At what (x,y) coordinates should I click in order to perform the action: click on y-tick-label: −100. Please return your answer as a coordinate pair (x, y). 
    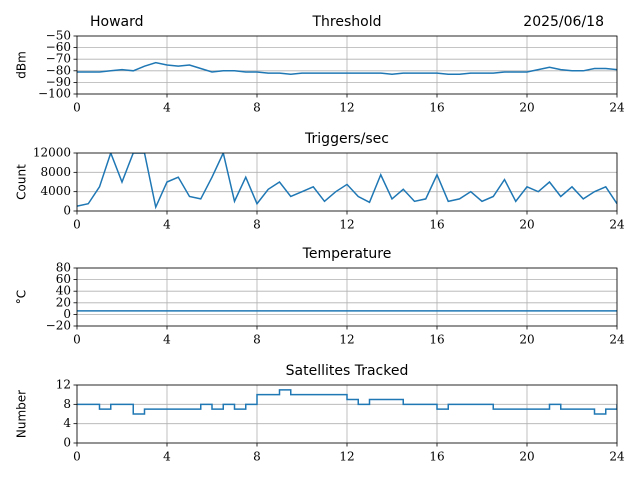
    Looking at the image, I should click on (54, 94).